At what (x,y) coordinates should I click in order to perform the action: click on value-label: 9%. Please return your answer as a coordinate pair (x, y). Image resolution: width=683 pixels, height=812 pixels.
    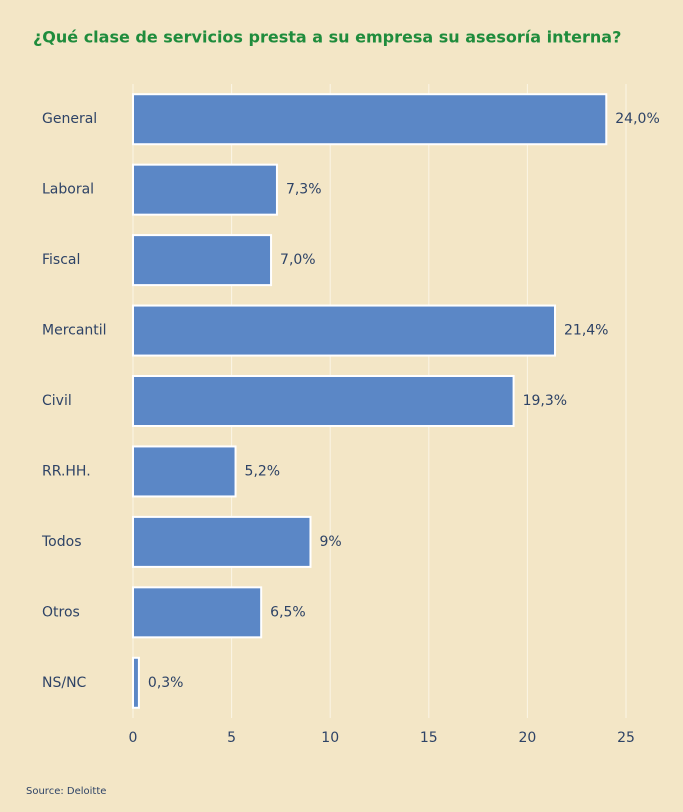
    Looking at the image, I should click on (330, 542).